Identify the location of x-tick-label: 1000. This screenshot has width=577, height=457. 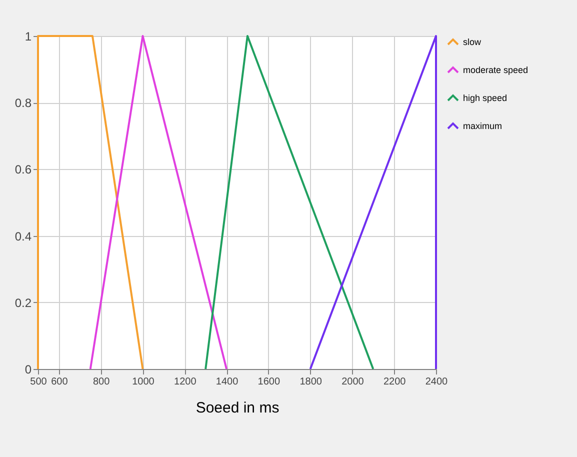
(143, 382).